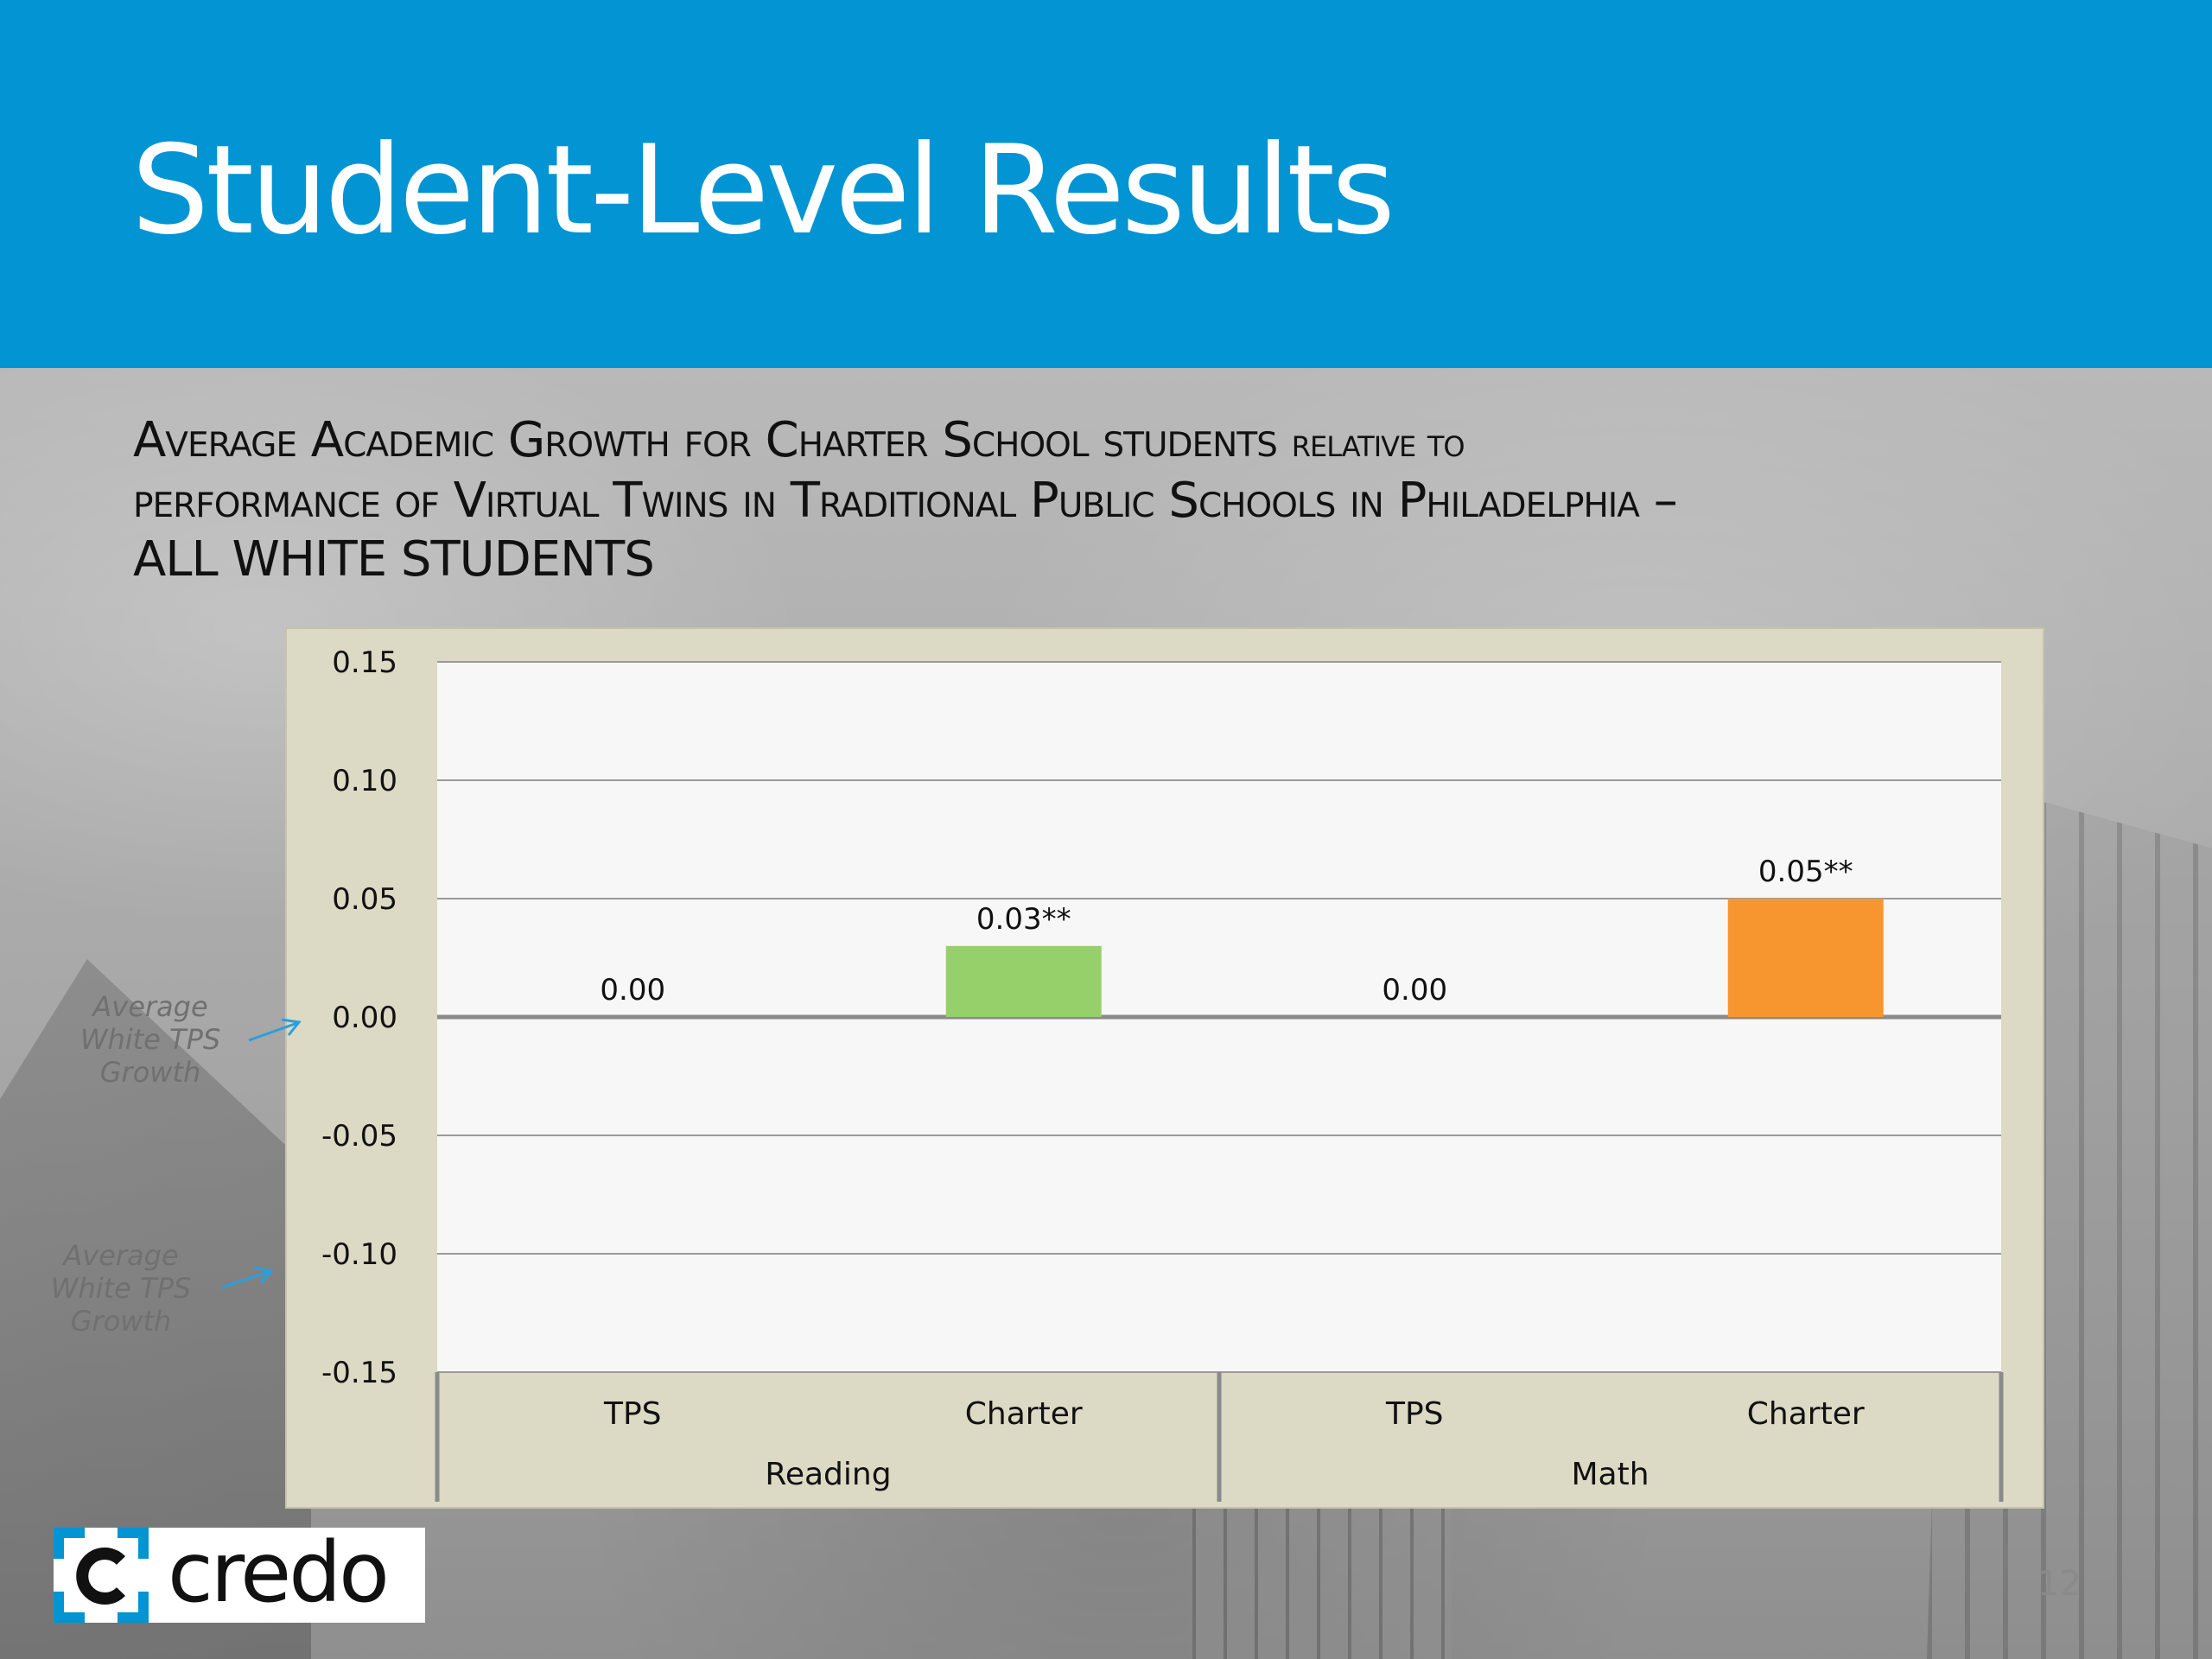 The width and height of the screenshot is (2212, 1659). I want to click on page-number: 12, so click(2059, 1584).